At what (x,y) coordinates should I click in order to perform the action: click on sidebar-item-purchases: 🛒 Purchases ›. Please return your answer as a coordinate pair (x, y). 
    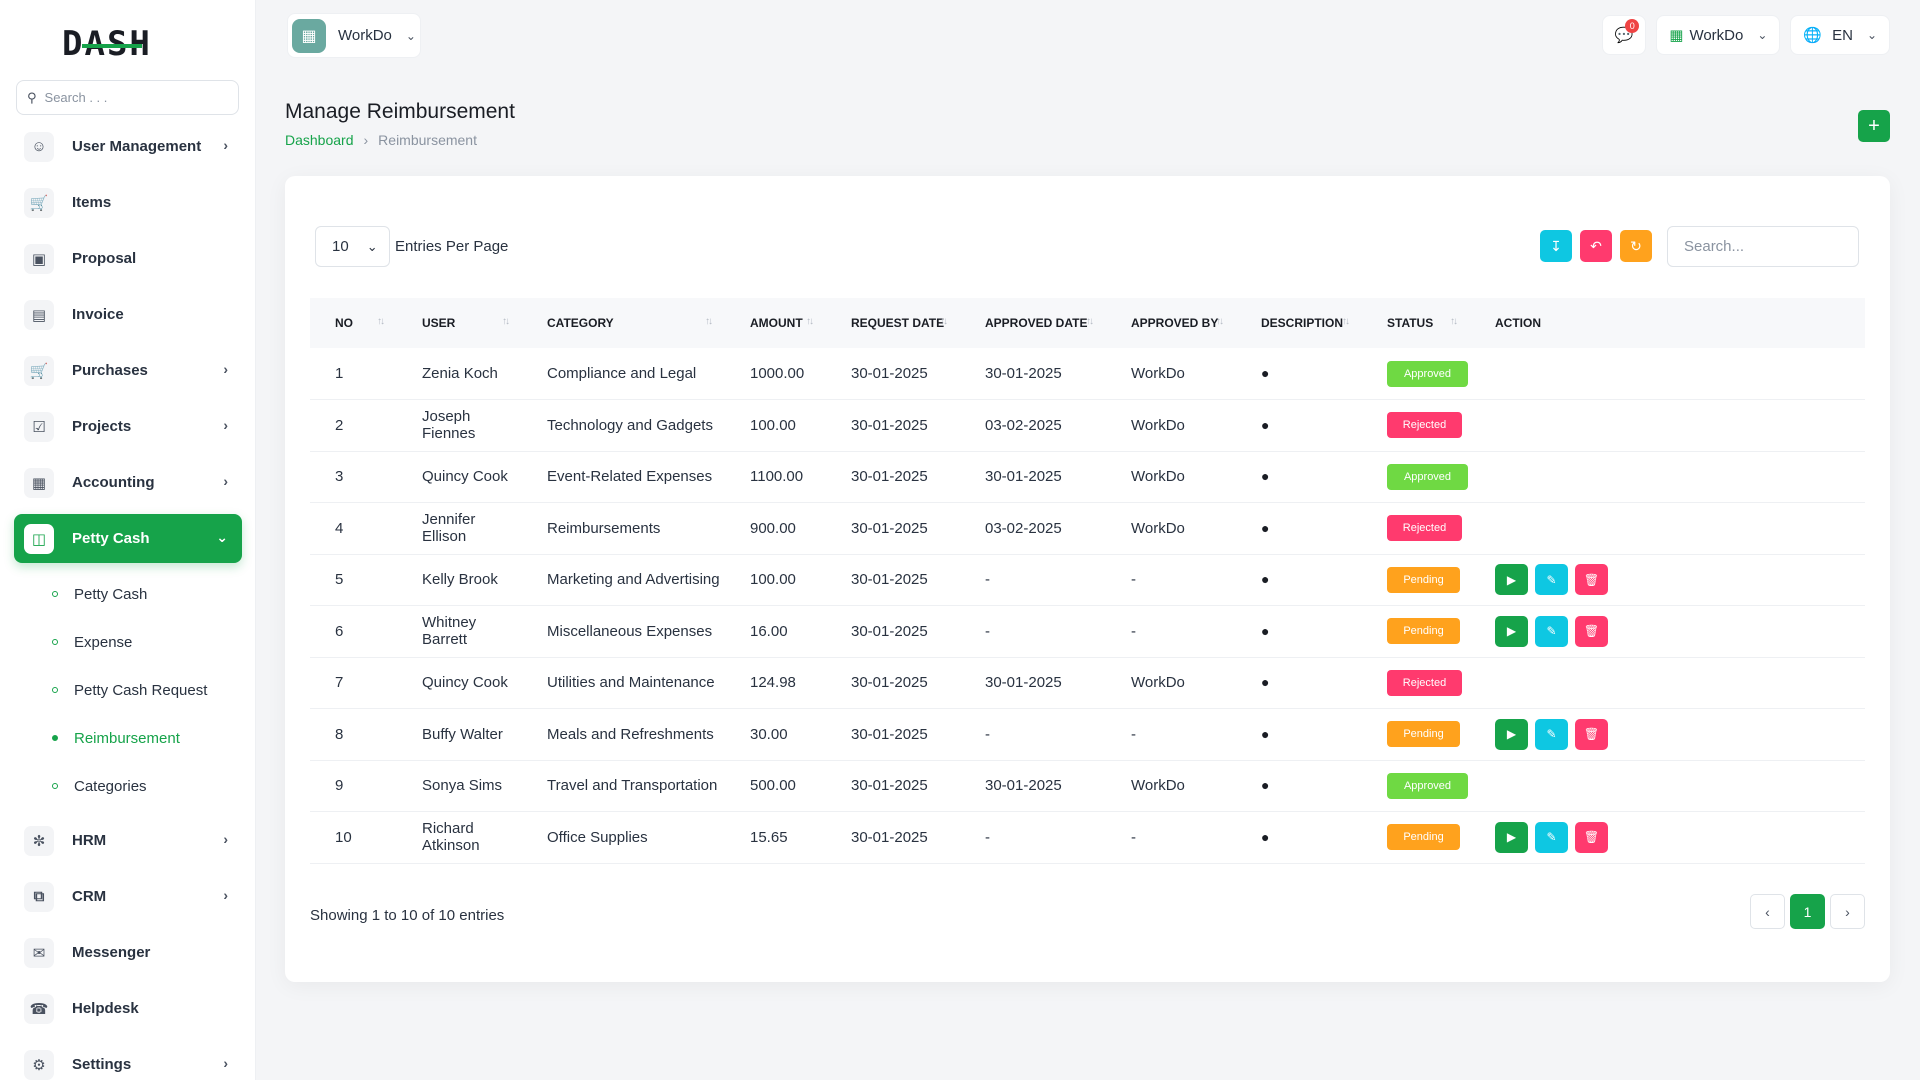
    Looking at the image, I should click on (128, 370).